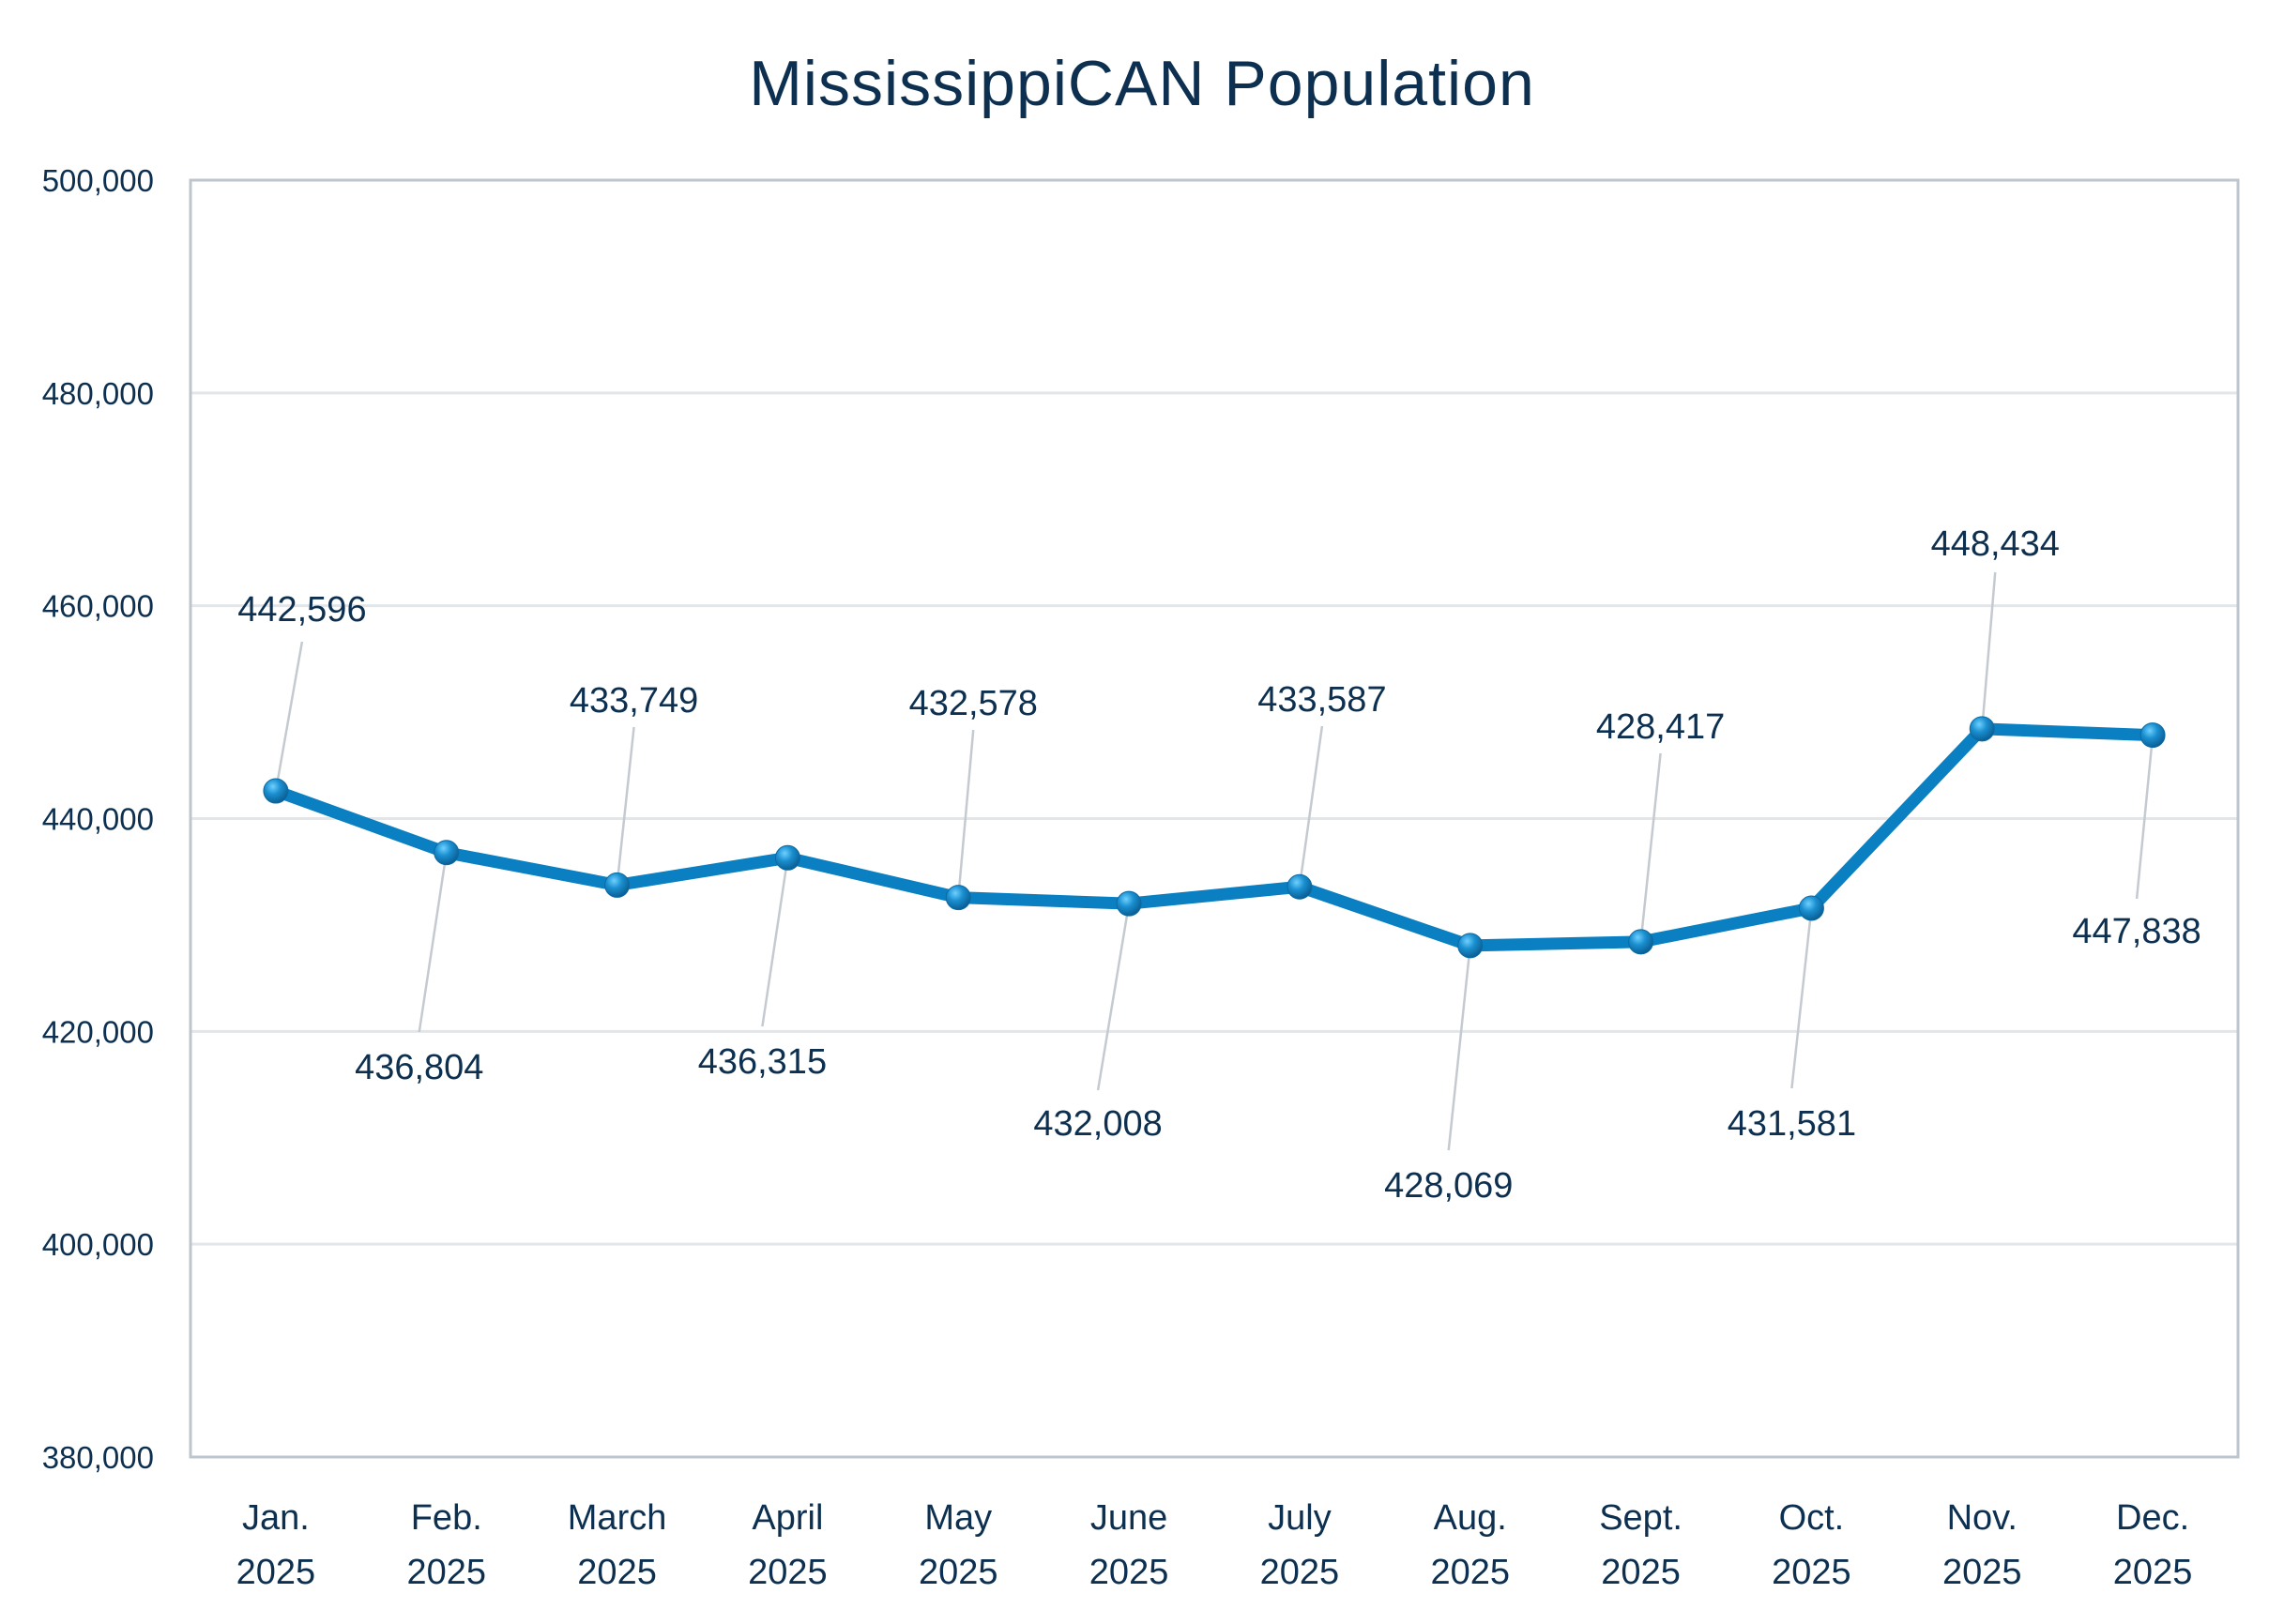  I want to click on y-tick-label: 440,000, so click(98, 820).